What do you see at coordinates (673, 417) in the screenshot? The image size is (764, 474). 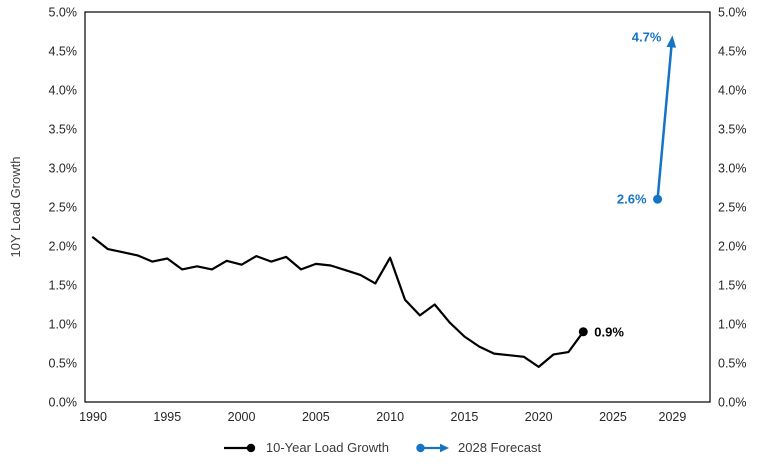 I see `x-axis-tick-label: 2029` at bounding box center [673, 417].